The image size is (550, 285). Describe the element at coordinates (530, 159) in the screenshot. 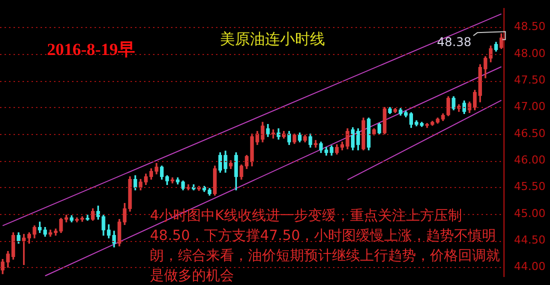

I see `y-tick-label: 46.00` at that location.